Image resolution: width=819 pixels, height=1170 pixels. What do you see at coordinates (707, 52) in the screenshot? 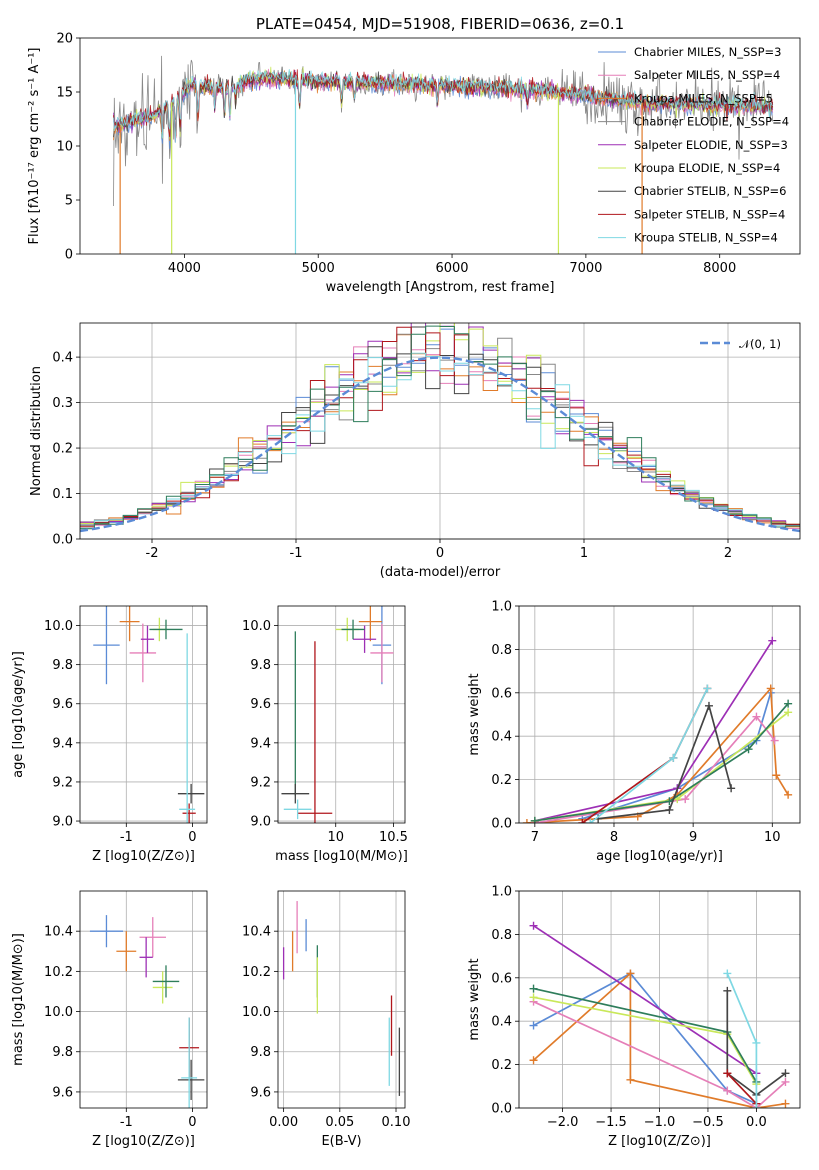
I see `legend-label: Chabrier MILES, N_SSP=3` at bounding box center [707, 52].